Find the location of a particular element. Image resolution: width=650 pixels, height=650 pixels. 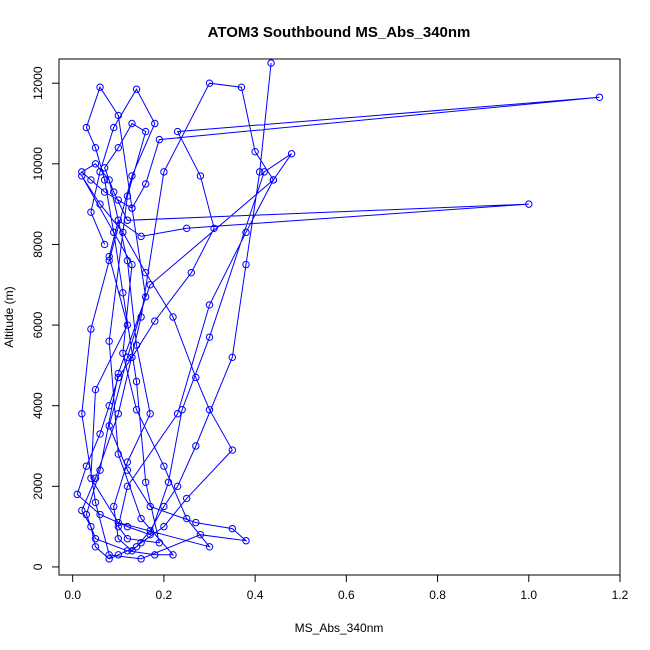

y-tick-label: 12000 is located at coordinates (38, 83).